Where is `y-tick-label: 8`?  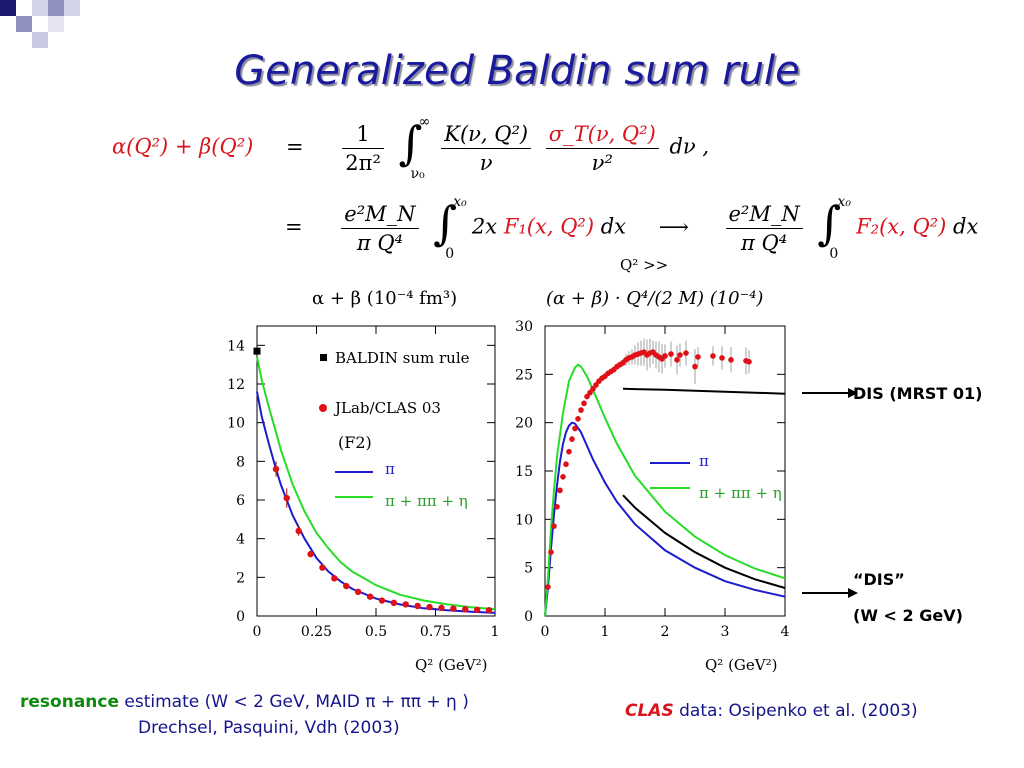
y-tick-label: 8 is located at coordinates (240, 462).